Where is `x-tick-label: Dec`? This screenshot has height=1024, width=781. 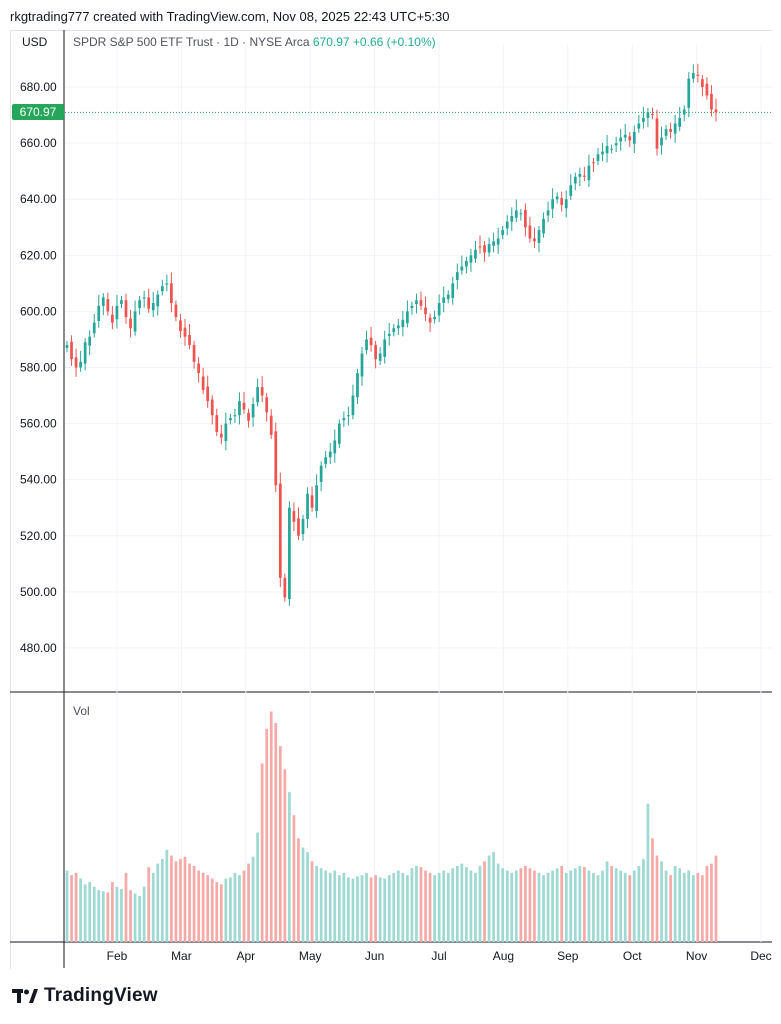 x-tick-label: Dec is located at coordinates (760, 956).